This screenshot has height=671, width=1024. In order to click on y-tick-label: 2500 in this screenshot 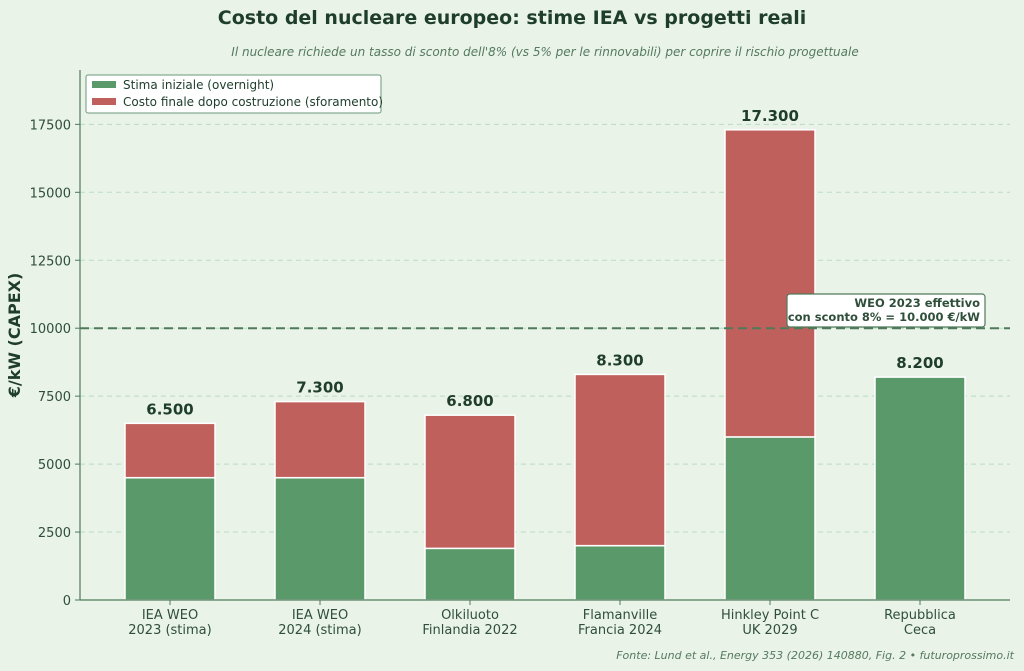, I will do `click(54, 533)`.